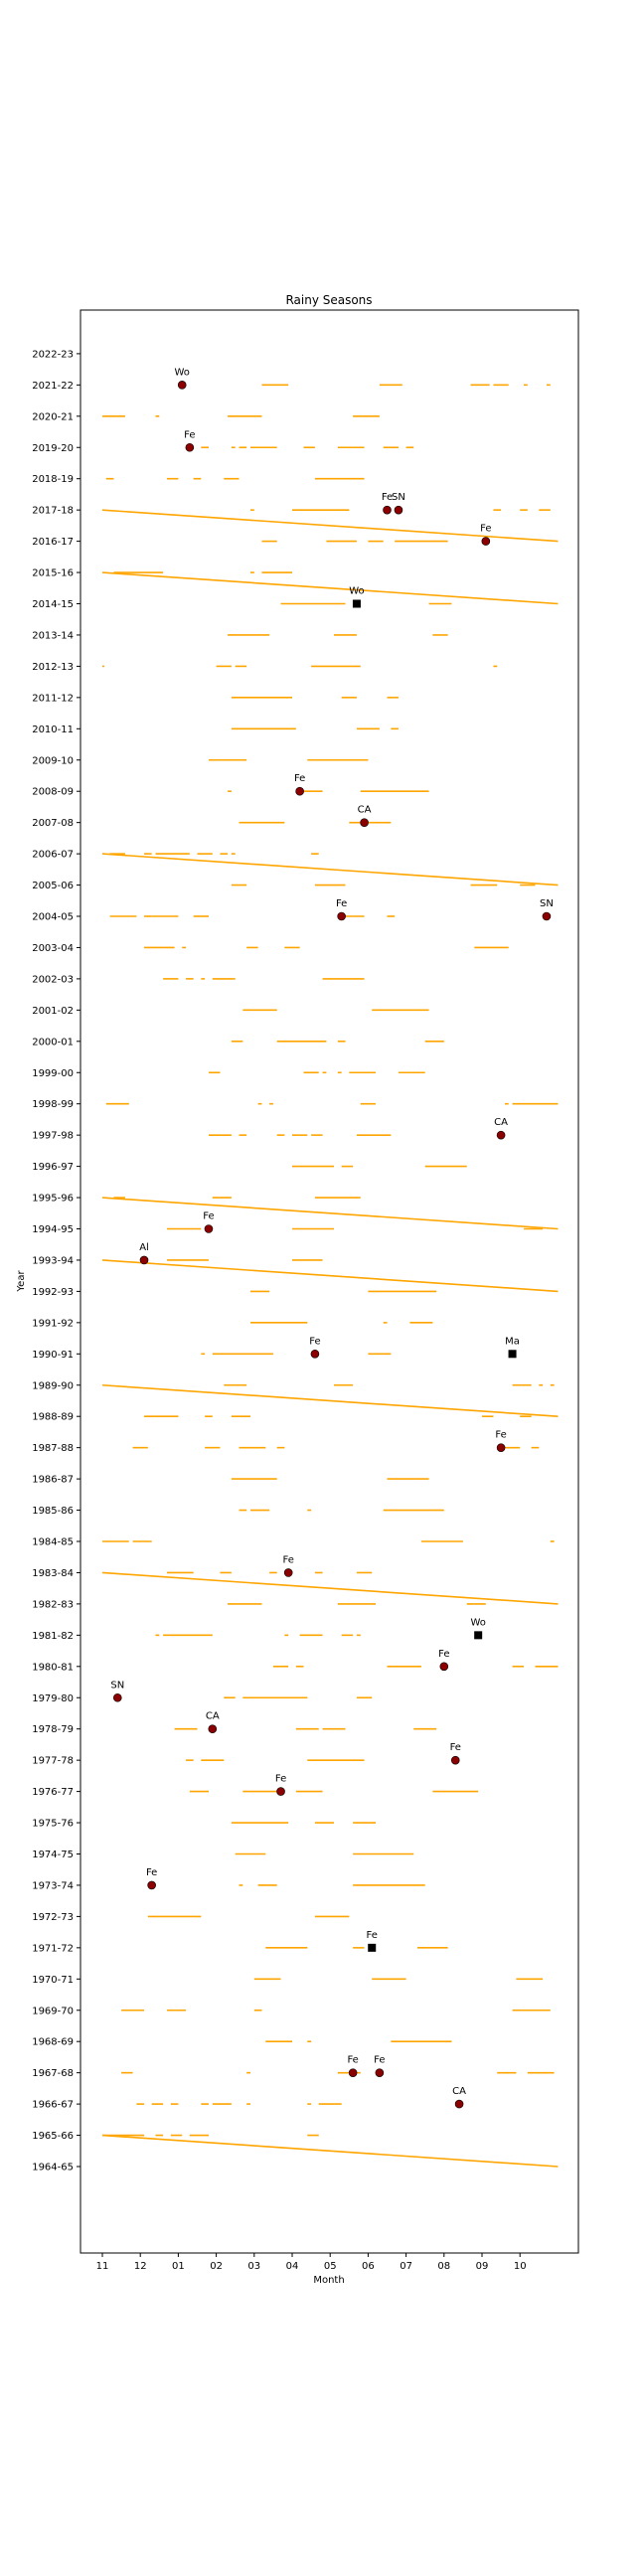 Image resolution: width=644 pixels, height=2576 pixels. What do you see at coordinates (53, 1761) in the screenshot?
I see `y-tick-label: 1977-78` at bounding box center [53, 1761].